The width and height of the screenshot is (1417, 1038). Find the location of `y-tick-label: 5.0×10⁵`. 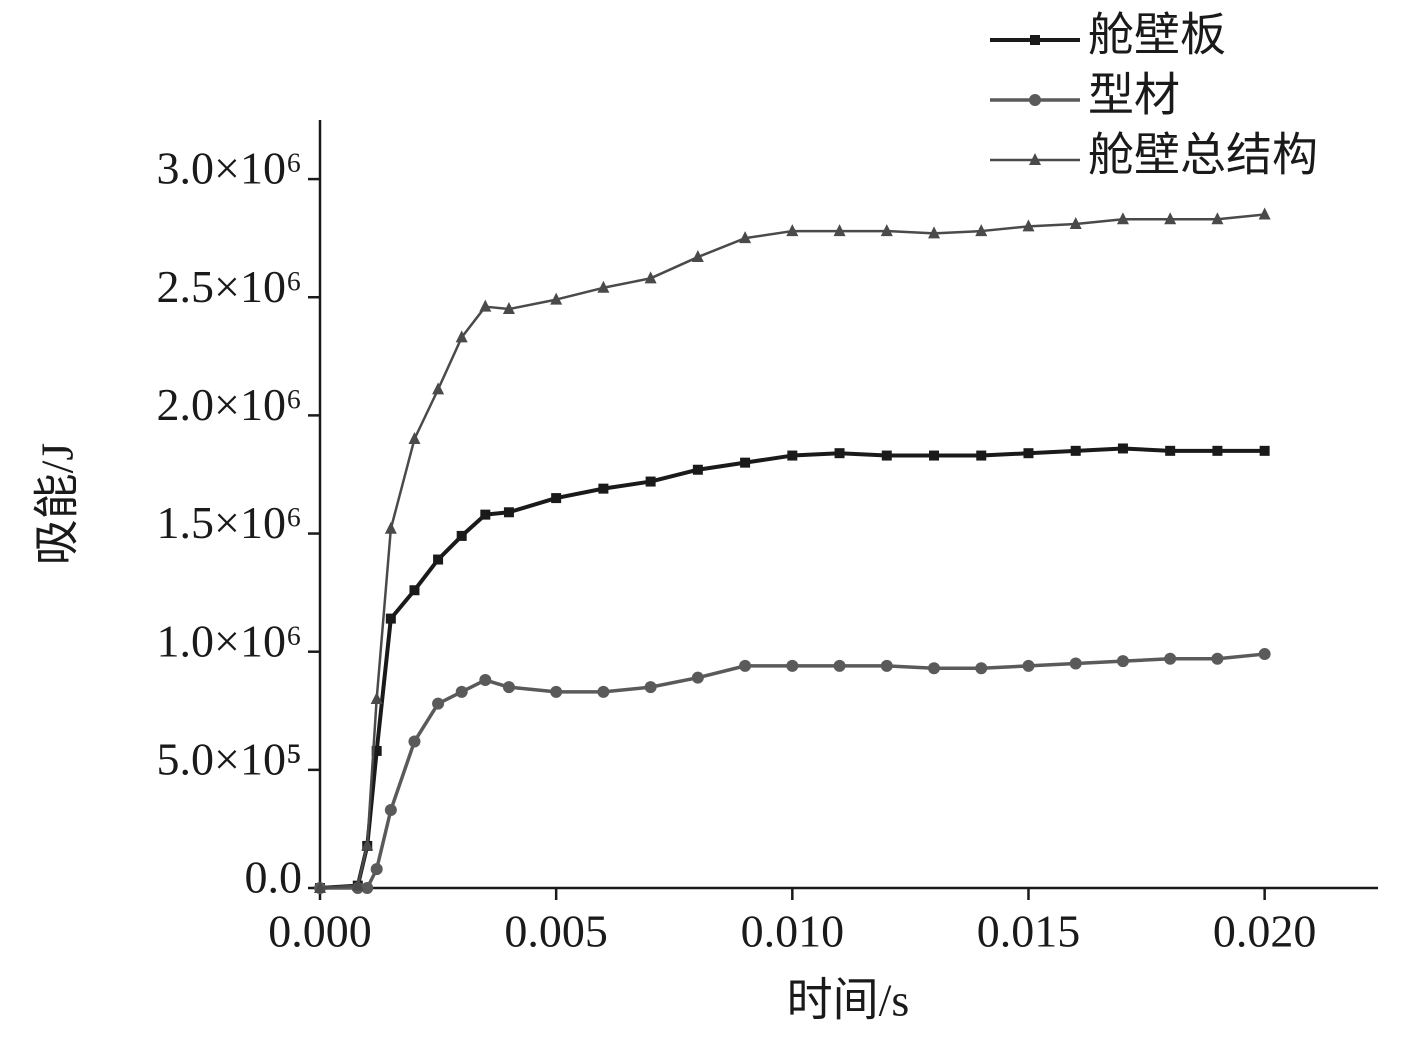

y-tick-label: 5.0×10⁵ is located at coordinates (229, 758).